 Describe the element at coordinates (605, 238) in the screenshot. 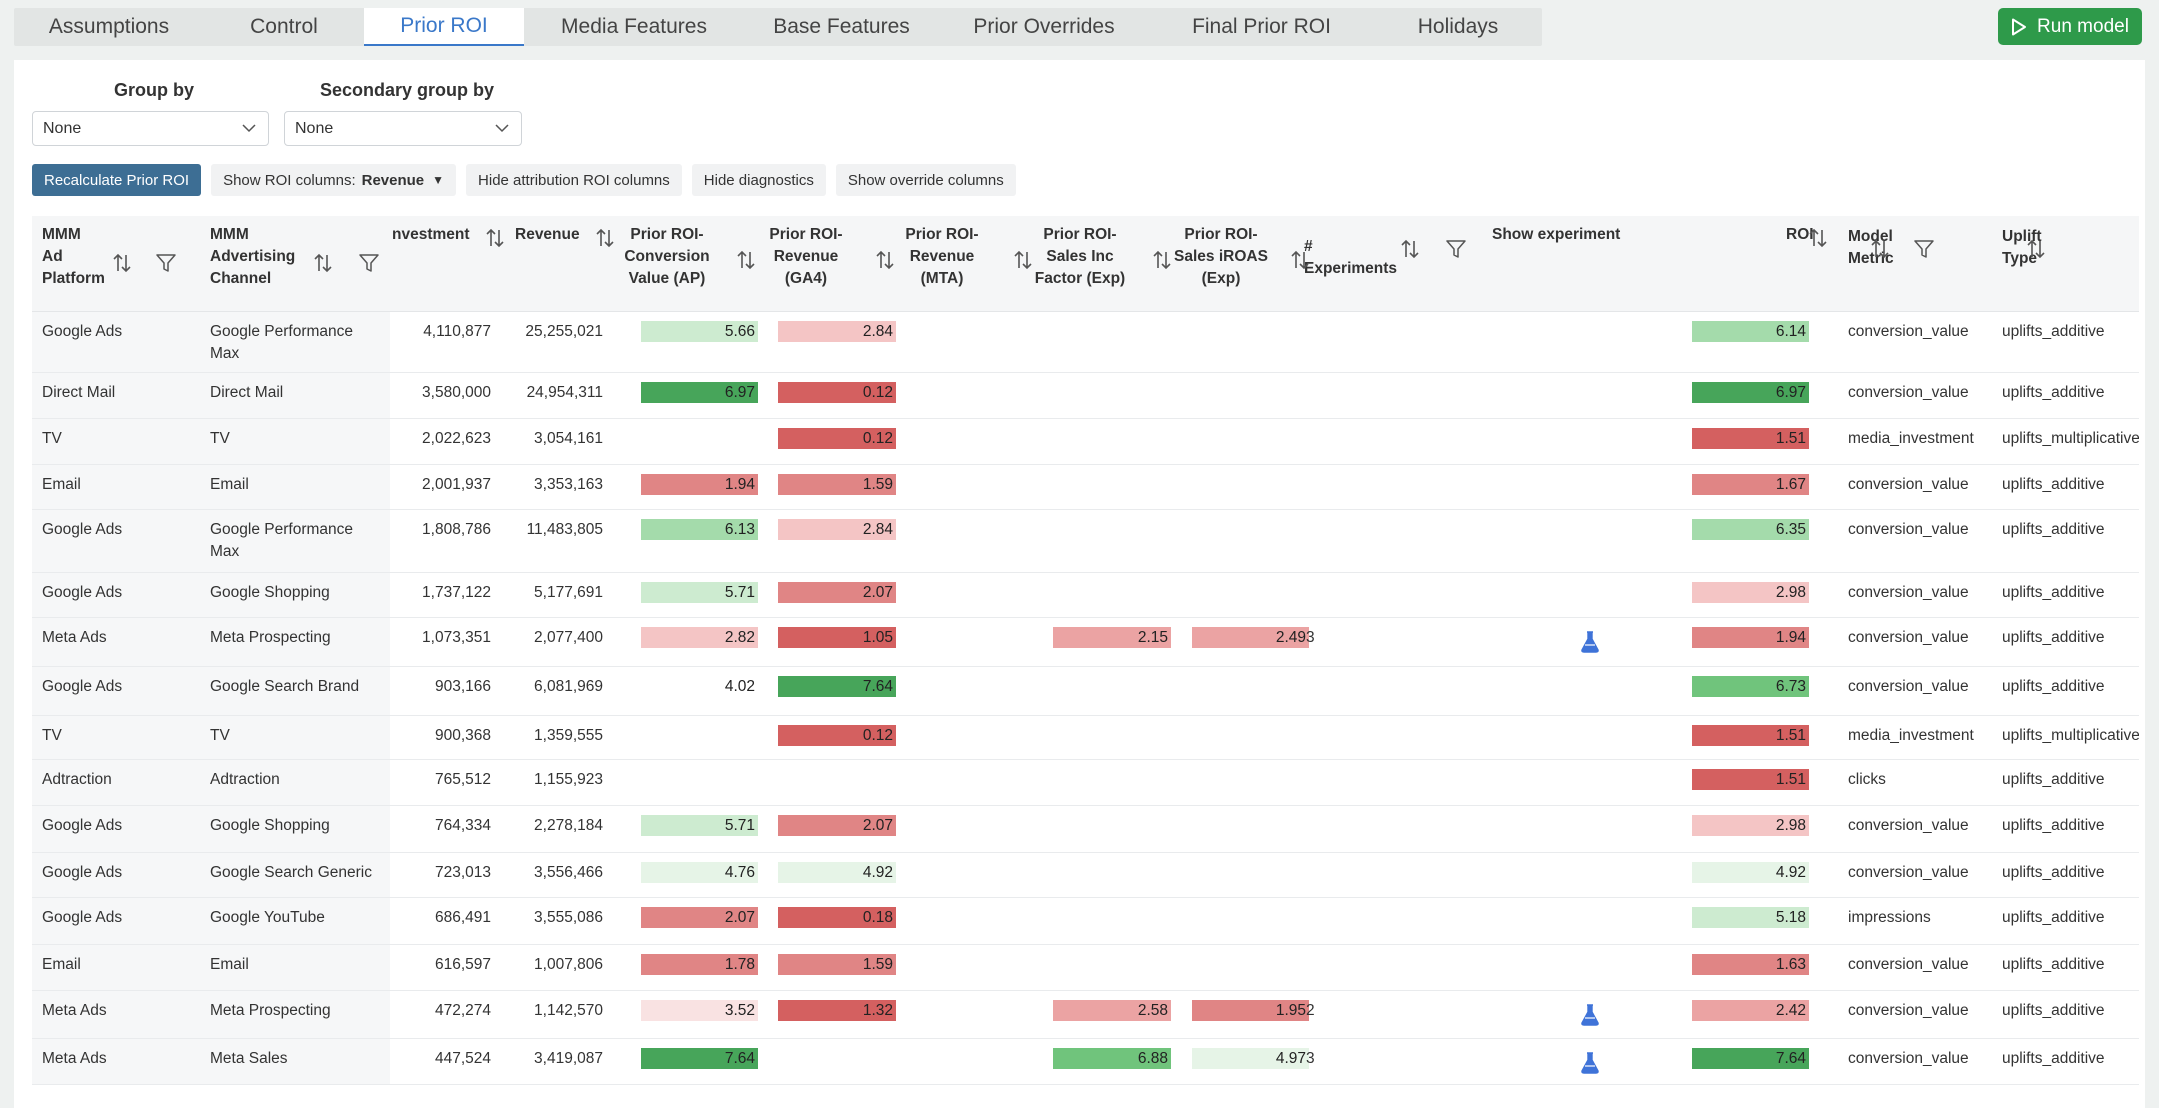

I see `sort-revenue-icon` at that location.